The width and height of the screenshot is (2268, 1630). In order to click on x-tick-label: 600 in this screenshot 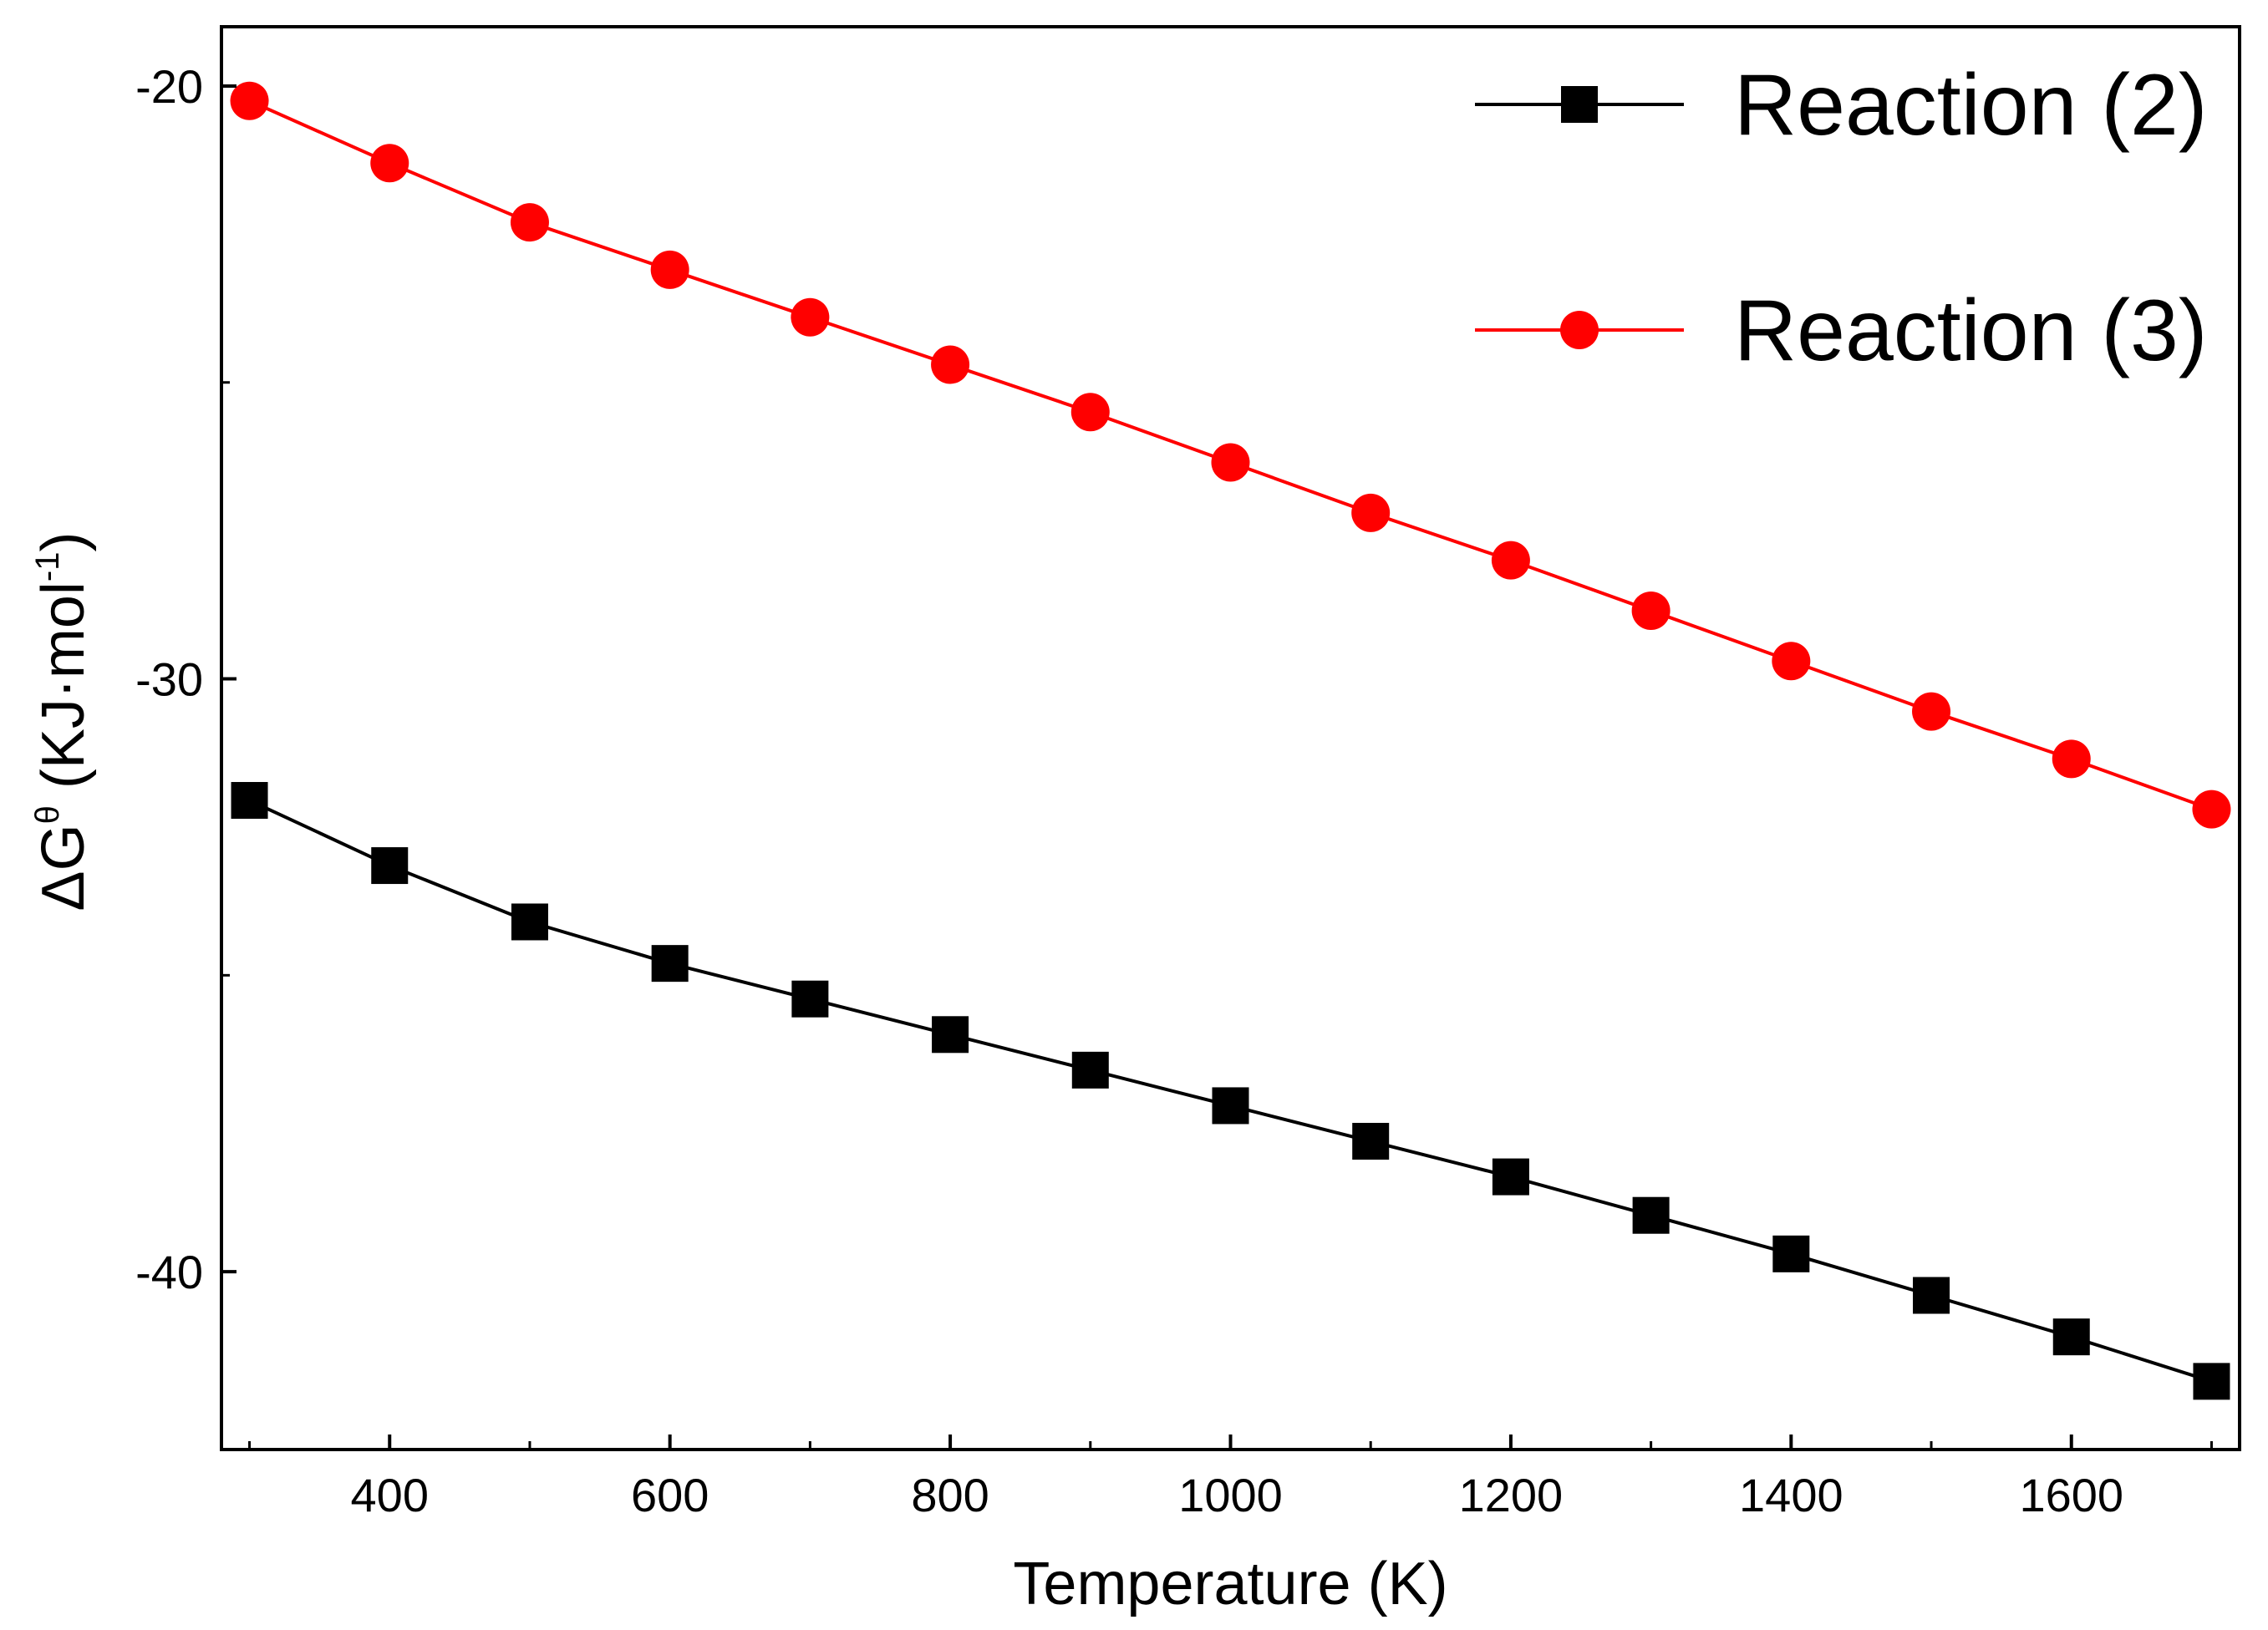, I will do `click(670, 1495)`.